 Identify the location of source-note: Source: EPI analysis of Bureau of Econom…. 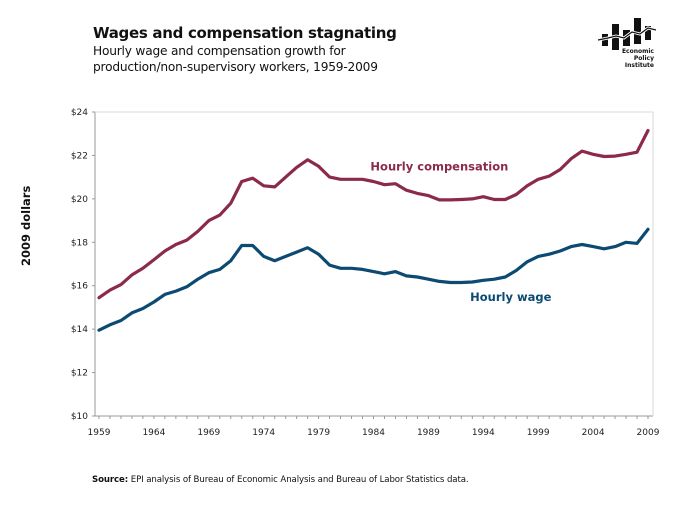
(280, 480).